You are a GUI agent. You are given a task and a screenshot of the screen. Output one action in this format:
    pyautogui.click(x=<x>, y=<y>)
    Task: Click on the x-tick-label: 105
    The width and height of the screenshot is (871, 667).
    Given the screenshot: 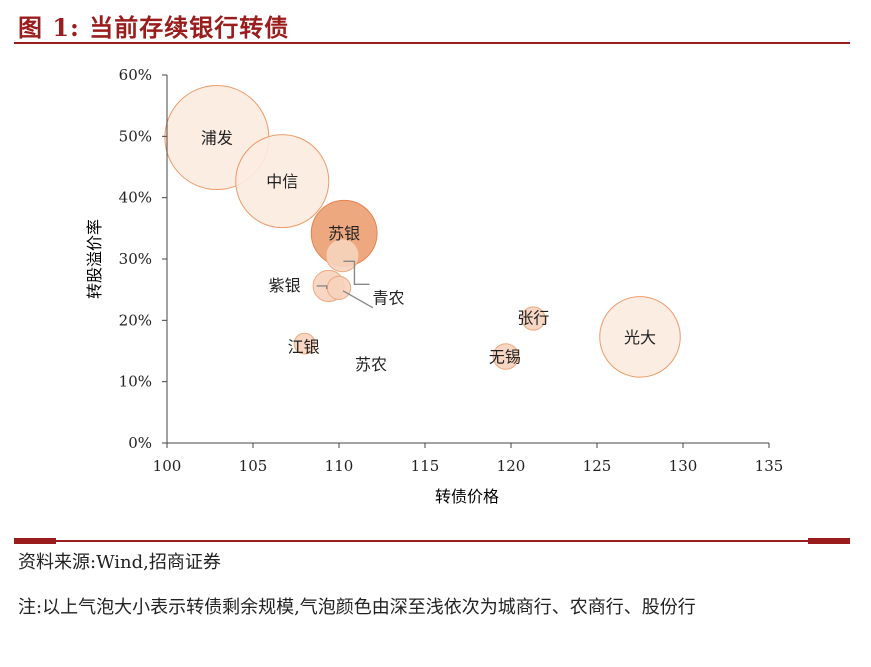 What is the action you would take?
    pyautogui.click(x=253, y=466)
    